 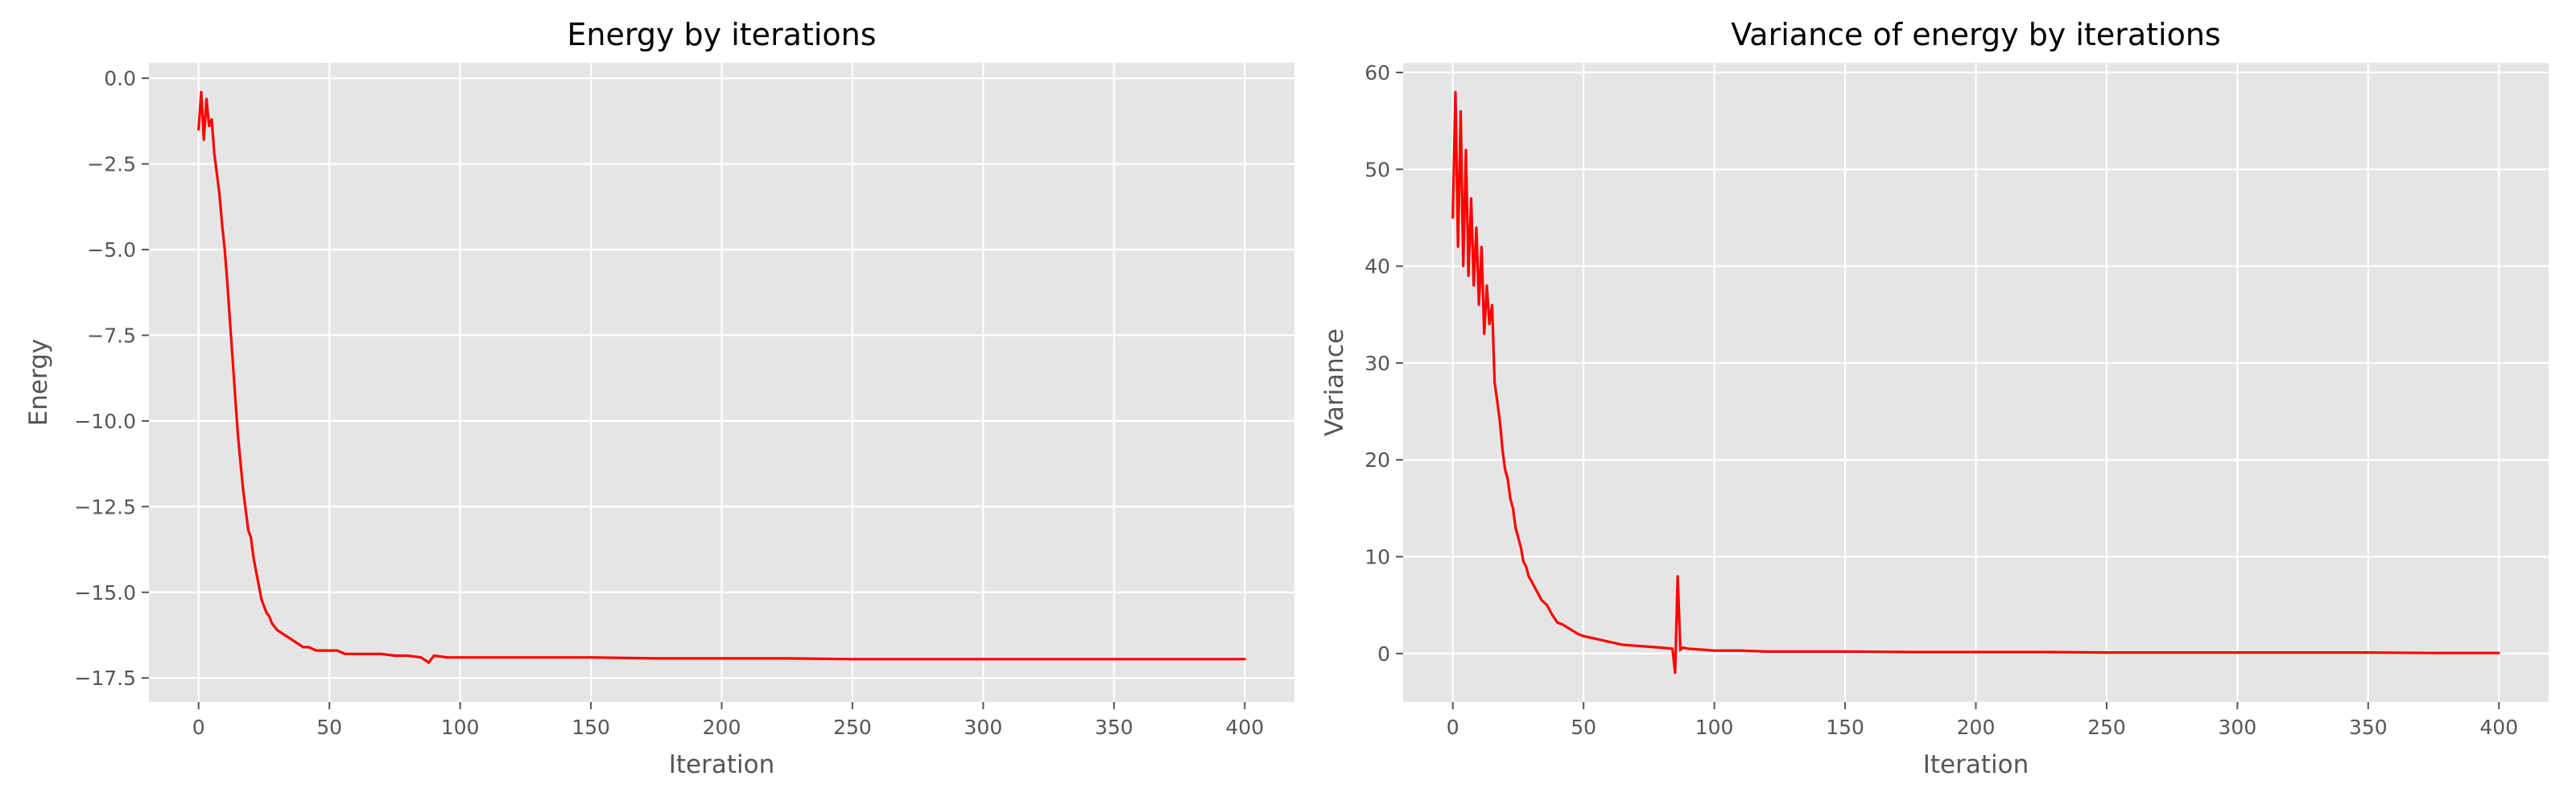 What do you see at coordinates (198, 727) in the screenshot?
I see `x-tick-label: 0` at bounding box center [198, 727].